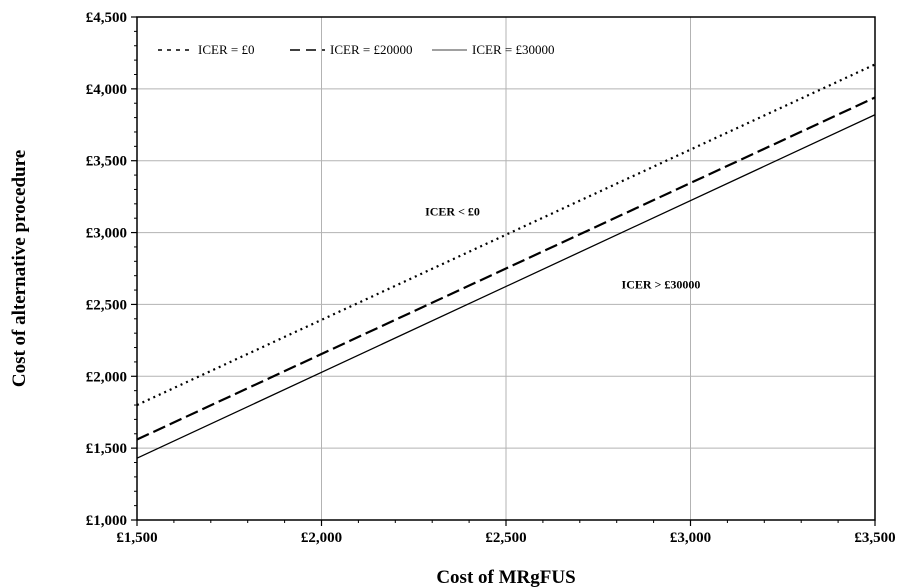 The width and height of the screenshot is (905, 588). I want to click on x-tick-label: £2,000, so click(321, 538).